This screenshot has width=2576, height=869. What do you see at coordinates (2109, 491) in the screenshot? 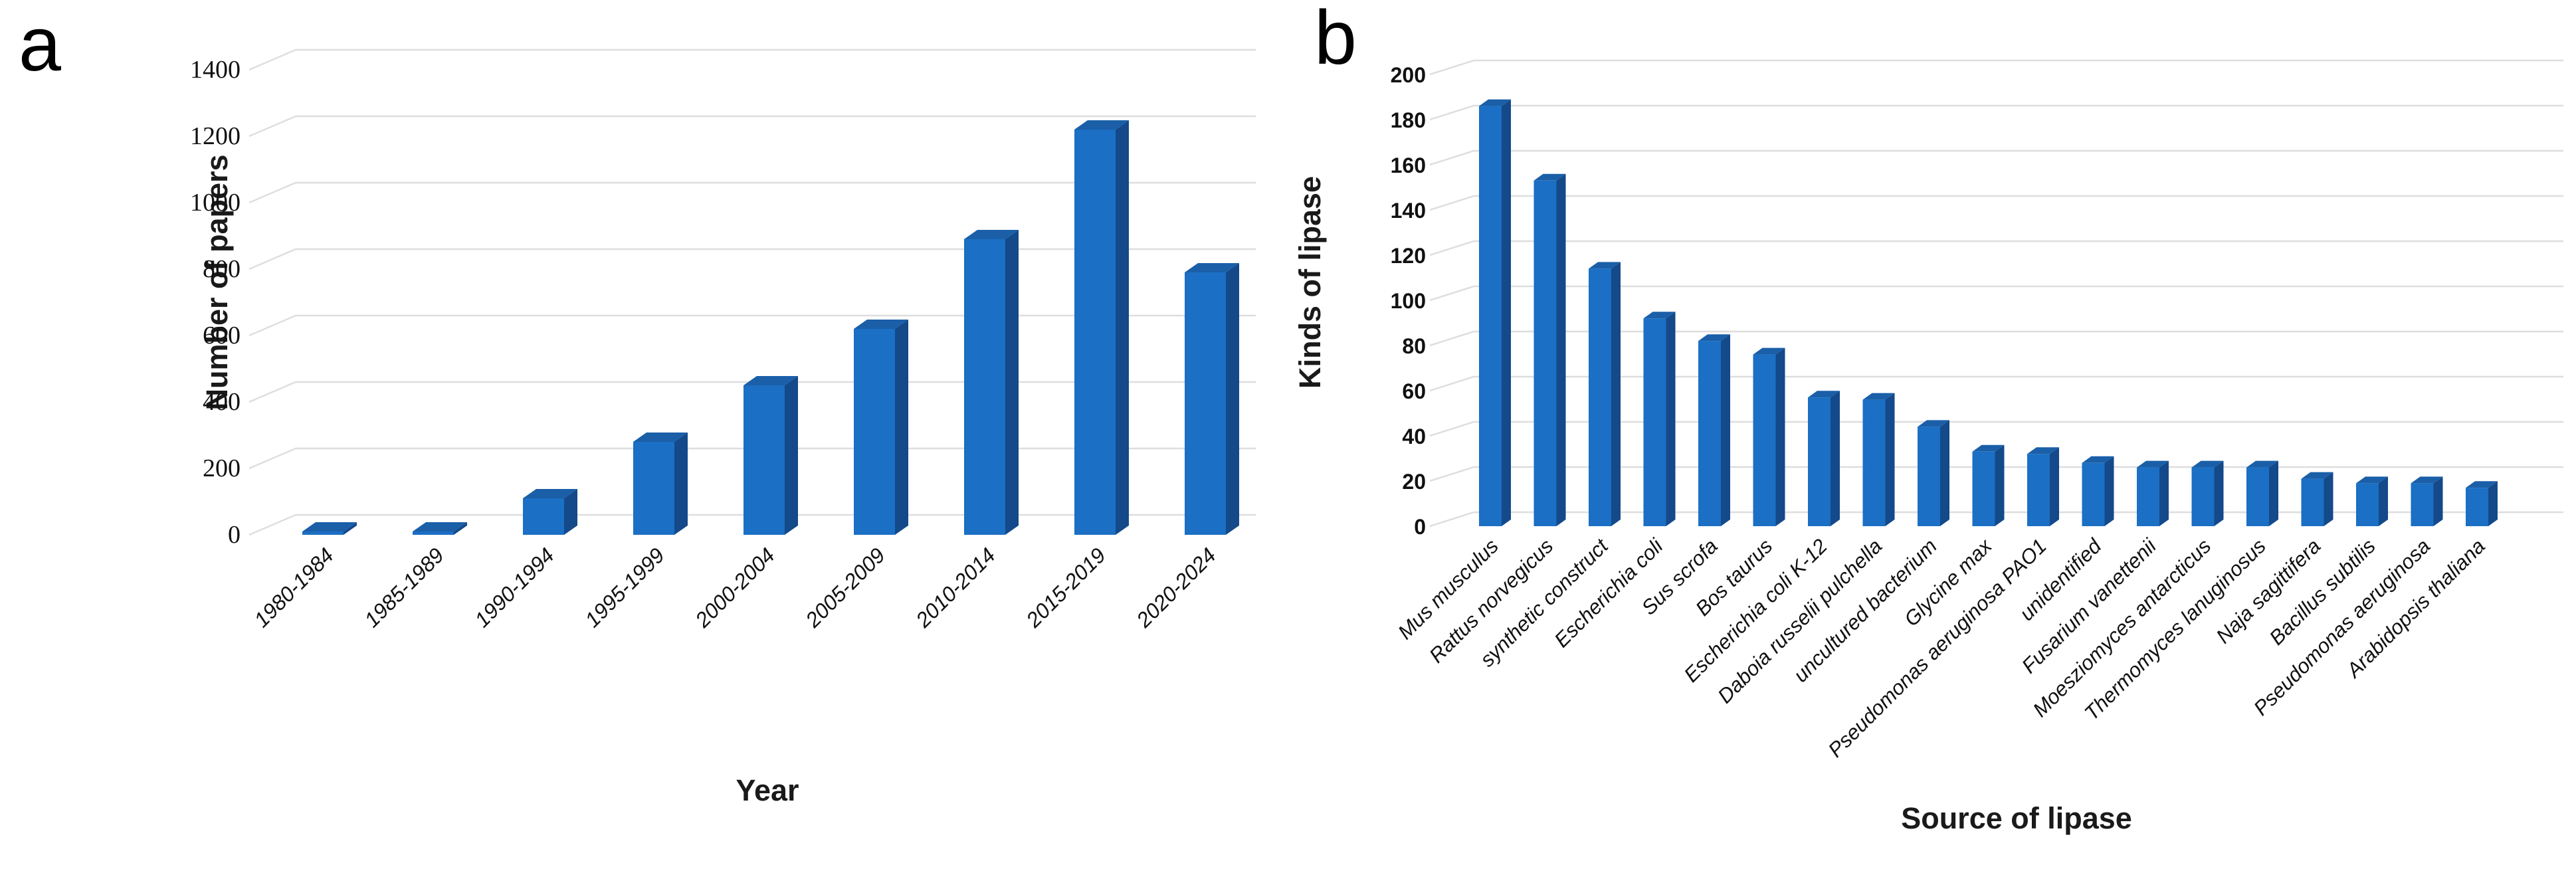
I see `bar-unidentified-side` at bounding box center [2109, 491].